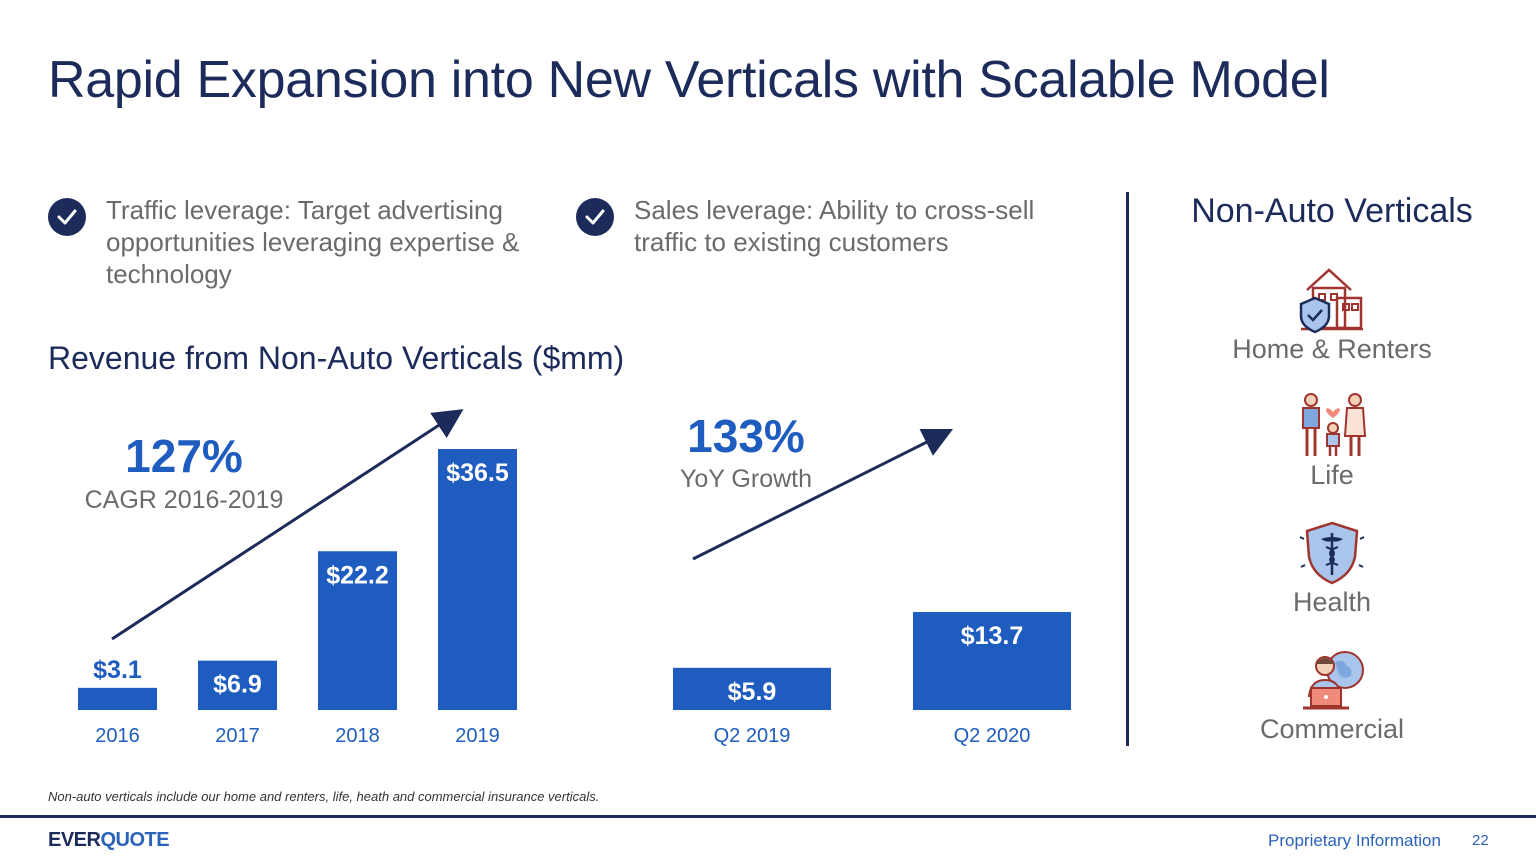  What do you see at coordinates (1331, 301) in the screenshot?
I see `home-shield-icon` at bounding box center [1331, 301].